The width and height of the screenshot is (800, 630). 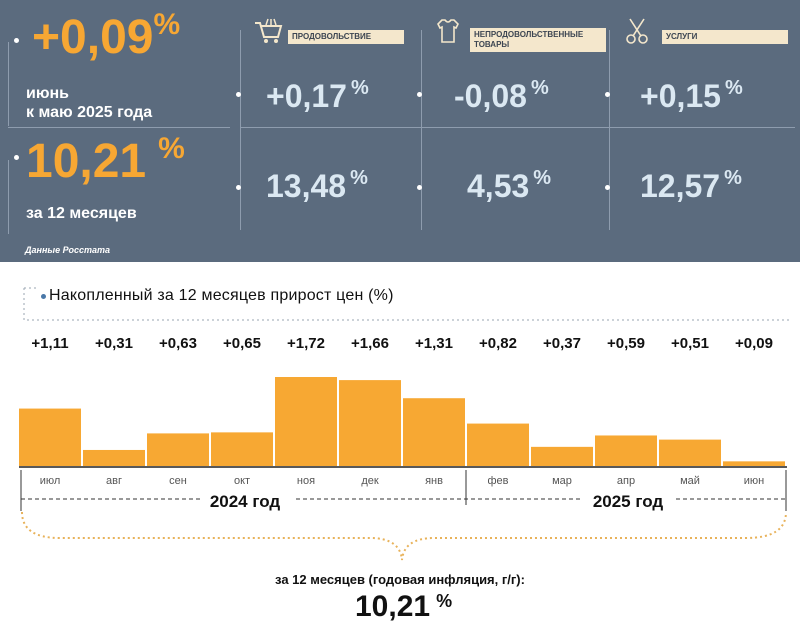 What do you see at coordinates (114, 457) in the screenshot?
I see `bar-авг` at bounding box center [114, 457].